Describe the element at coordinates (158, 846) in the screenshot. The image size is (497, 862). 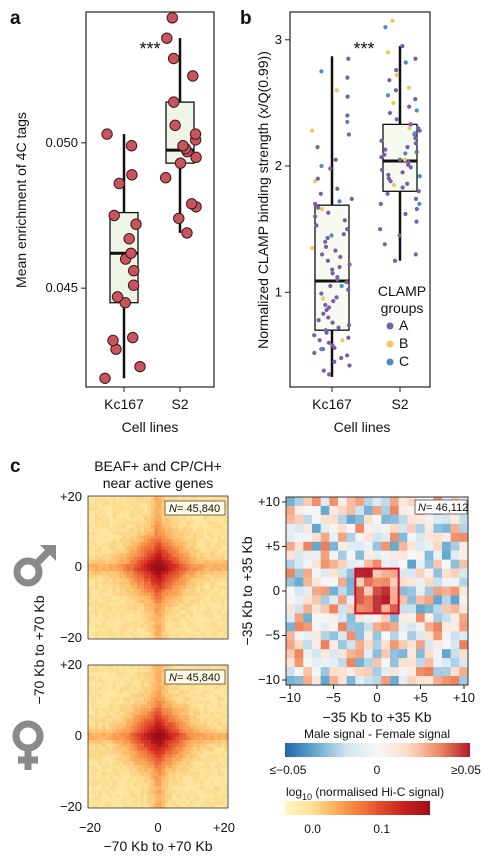
I see `heatmap-x-label: −70 Kb to +70 Kb` at that location.